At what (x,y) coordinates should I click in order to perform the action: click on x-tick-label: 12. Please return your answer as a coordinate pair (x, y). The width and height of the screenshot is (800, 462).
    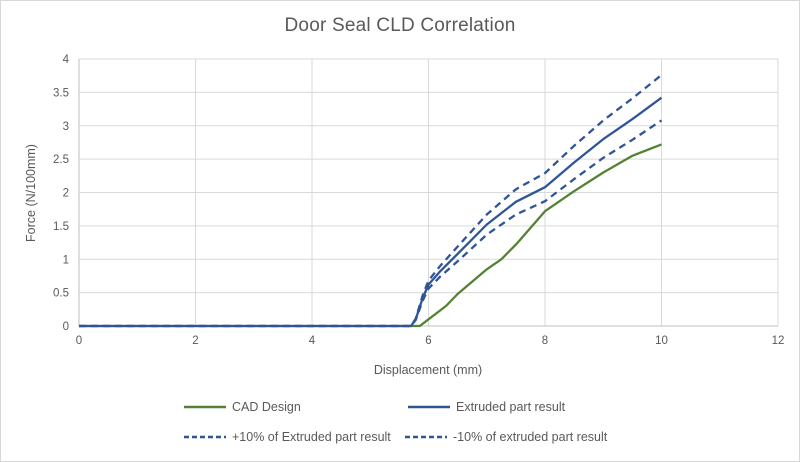
    Looking at the image, I should click on (778, 341).